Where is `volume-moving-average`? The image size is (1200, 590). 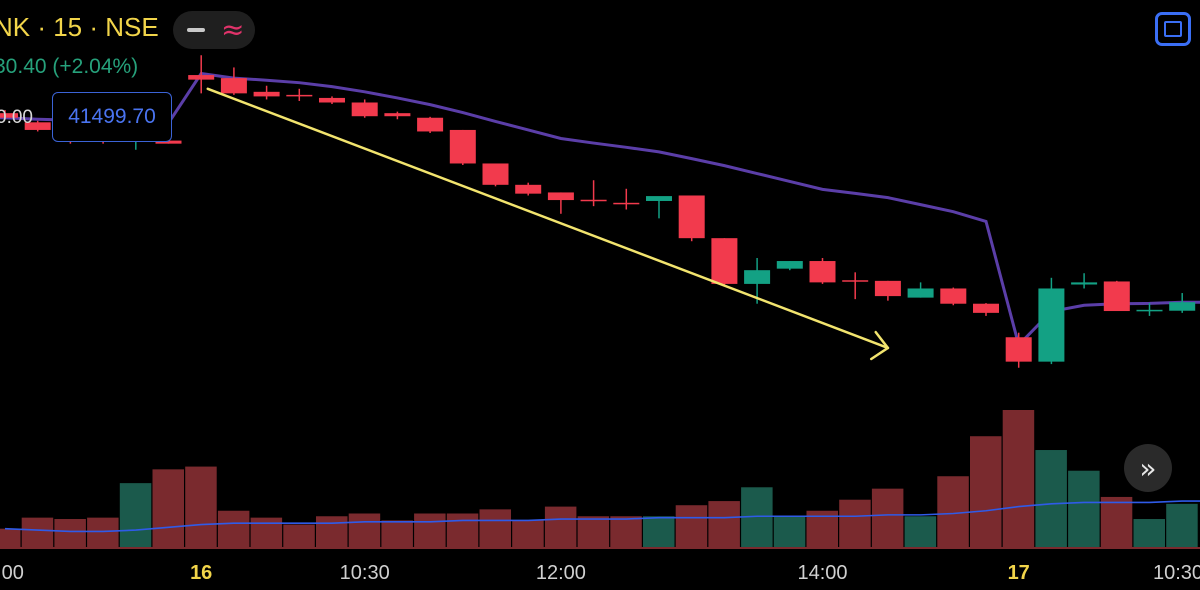 volume-moving-average is located at coordinates (602, 516).